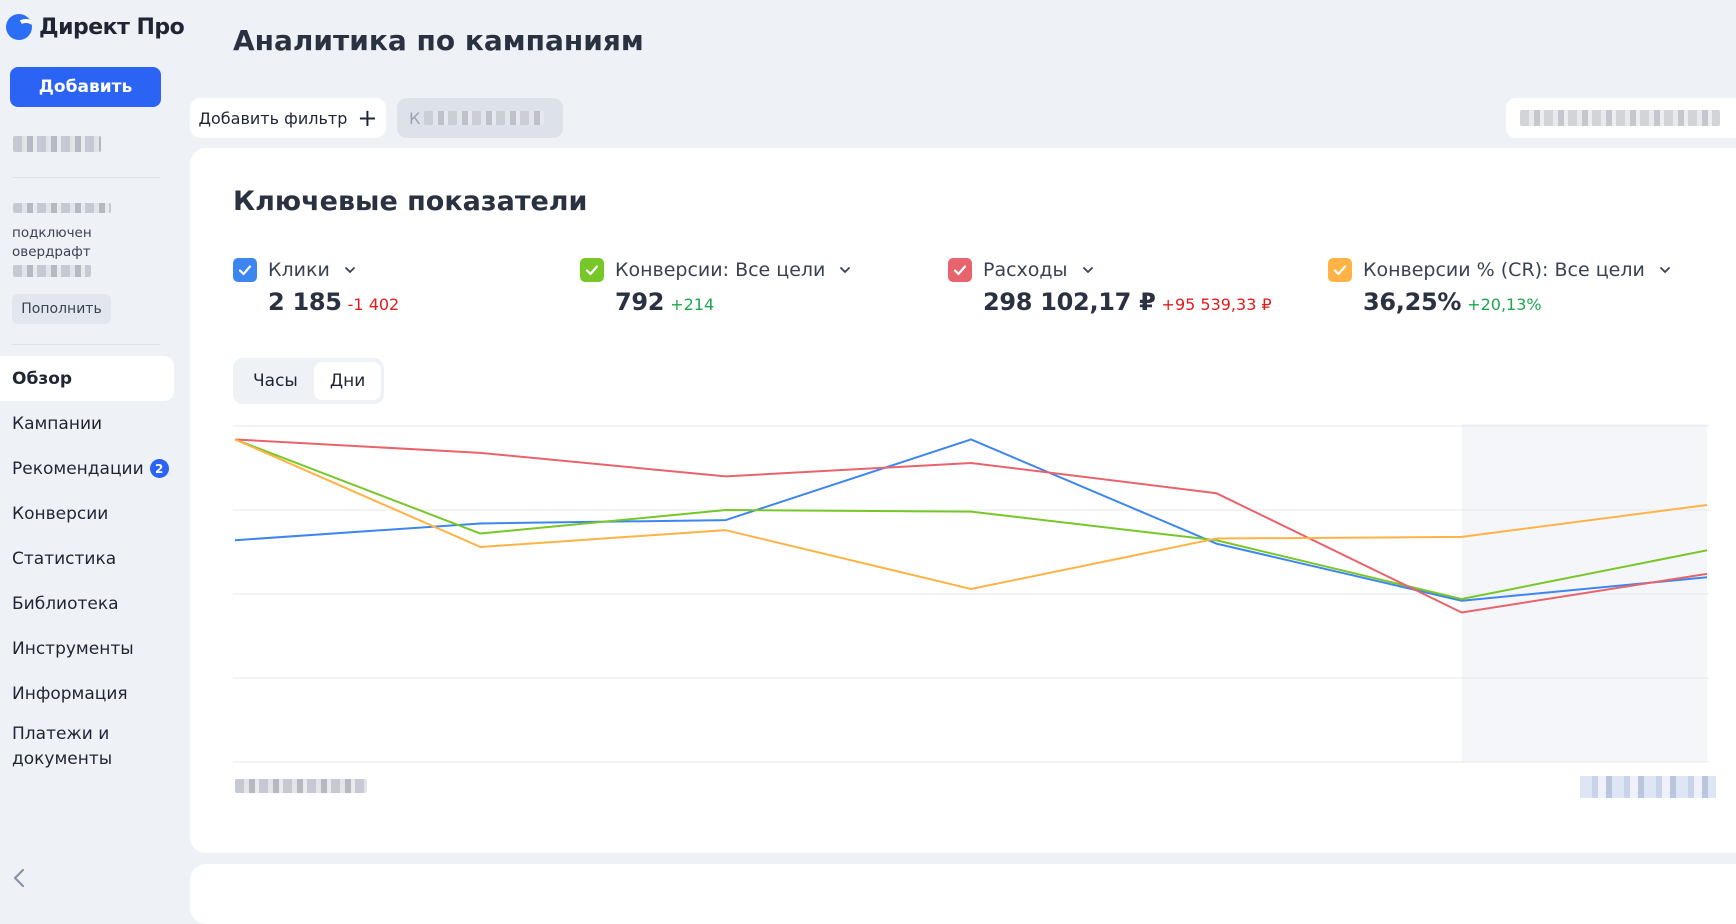 This screenshot has width=1736, height=924. I want to click on plus-icon: +, so click(367, 118).